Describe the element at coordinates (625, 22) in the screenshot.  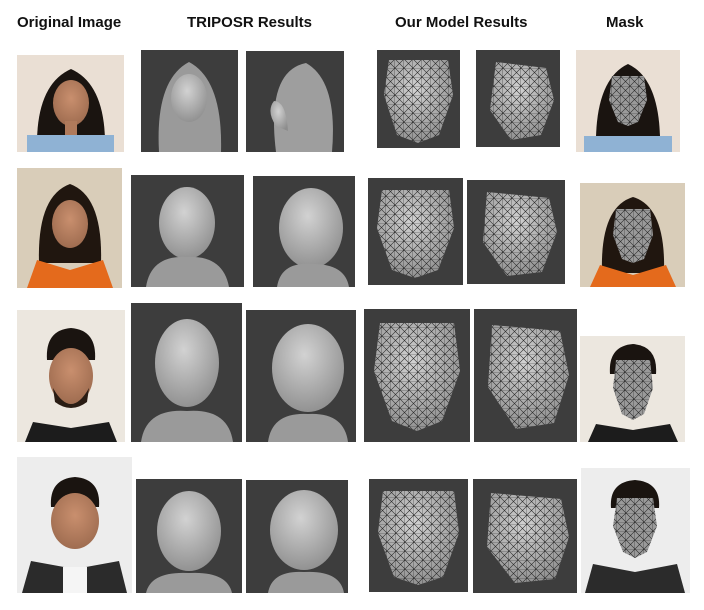
I see `header-mask: Mask` at that location.